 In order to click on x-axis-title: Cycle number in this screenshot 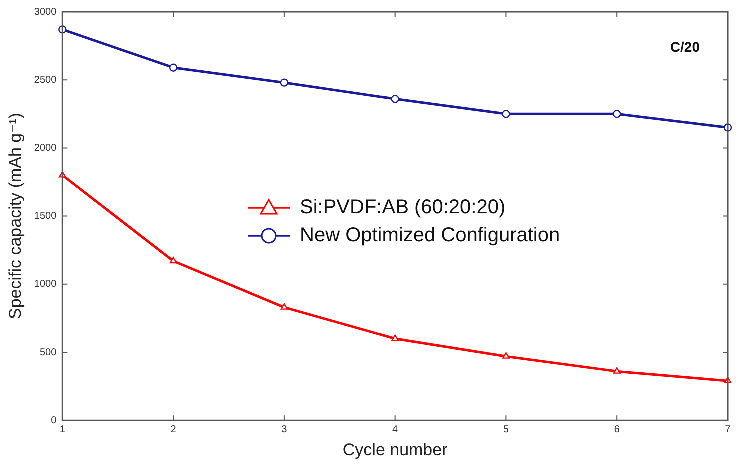, I will do `click(395, 450)`.